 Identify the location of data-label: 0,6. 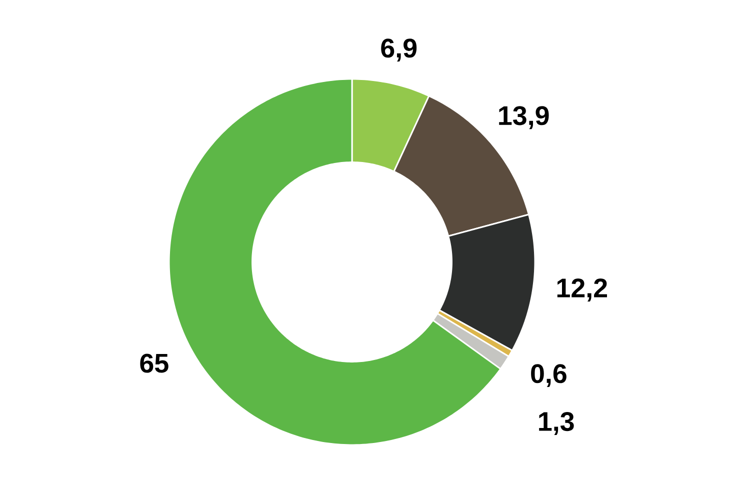
(548, 376).